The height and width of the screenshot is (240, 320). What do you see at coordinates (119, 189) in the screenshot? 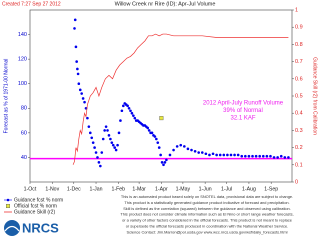
I see `x-tick-label: 1-Feb` at bounding box center [119, 189].